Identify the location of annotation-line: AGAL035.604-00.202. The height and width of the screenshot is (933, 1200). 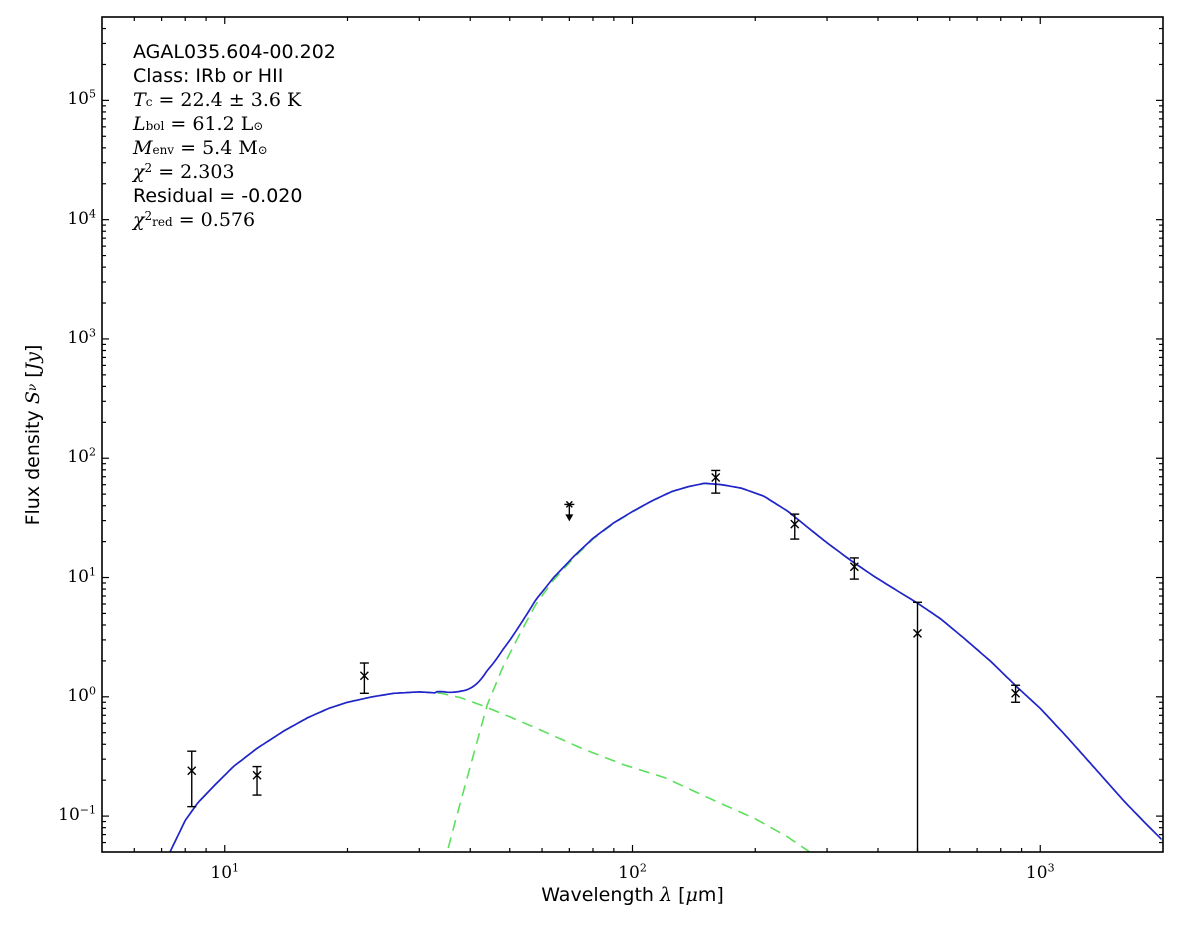
(234, 52).